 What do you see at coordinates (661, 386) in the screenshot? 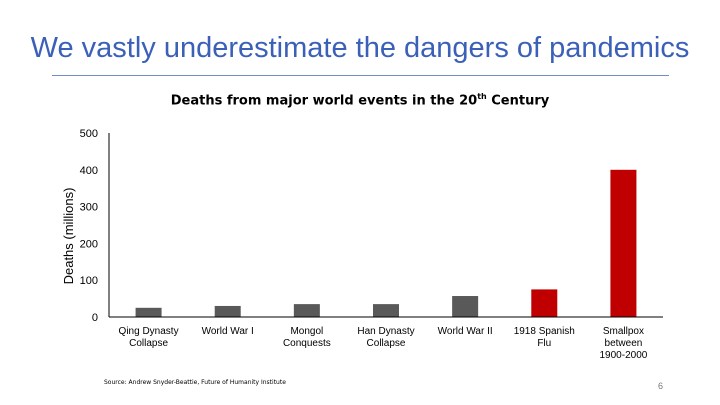
I see `page-number: 6` at bounding box center [661, 386].